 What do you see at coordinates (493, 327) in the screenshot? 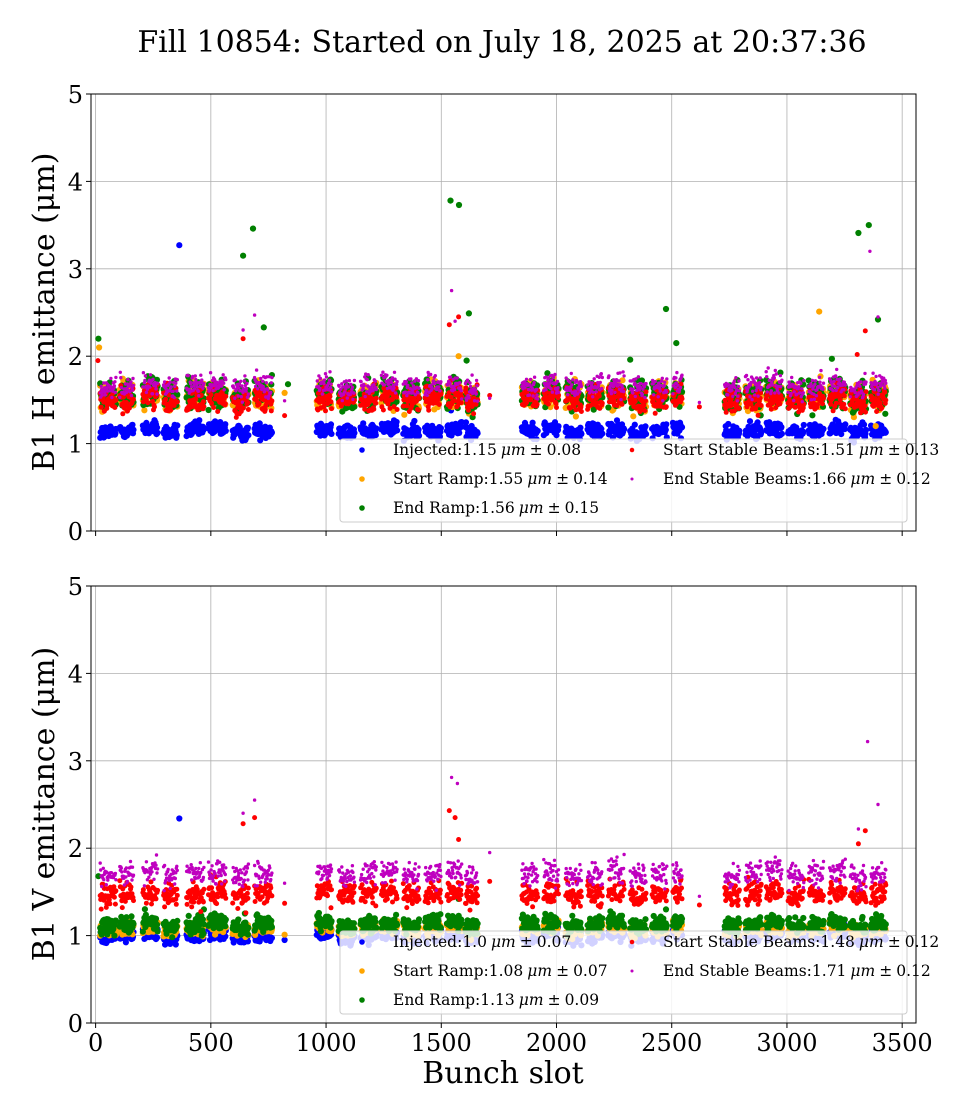
I see `series-endstablebeams-points` at bounding box center [493, 327].